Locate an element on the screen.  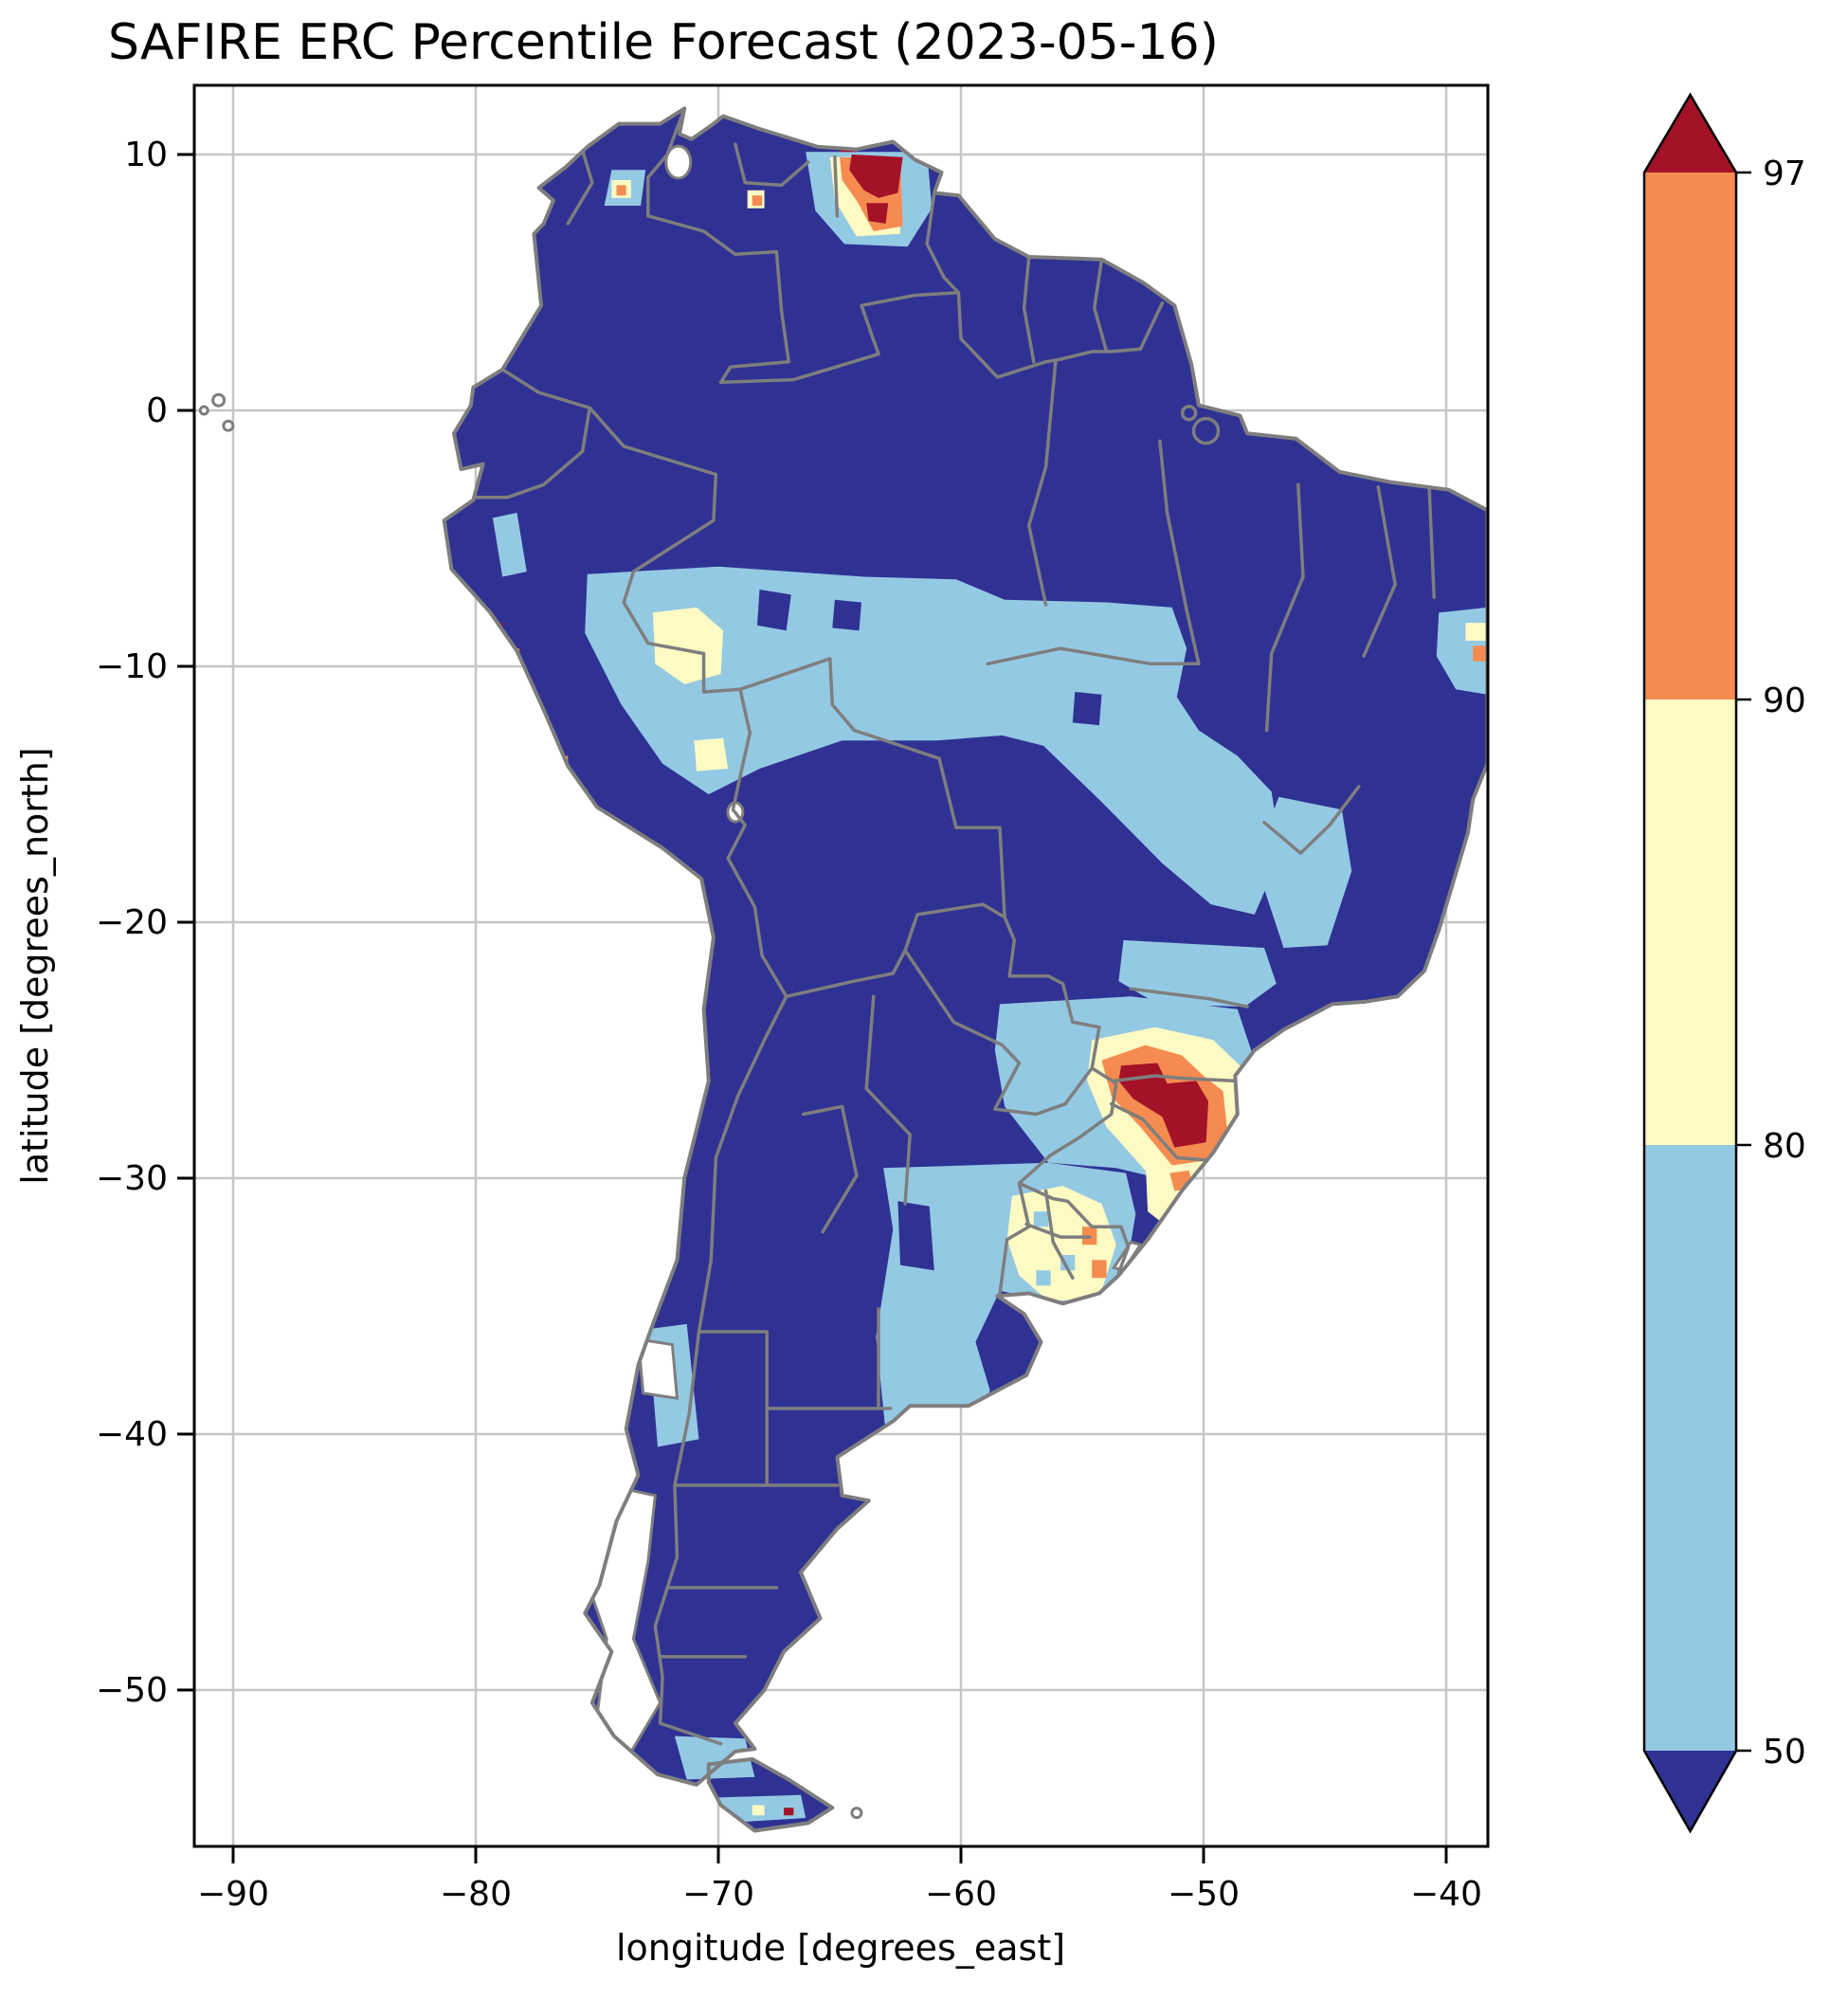
cells-north-peru-andes is located at coordinates (510, 545).